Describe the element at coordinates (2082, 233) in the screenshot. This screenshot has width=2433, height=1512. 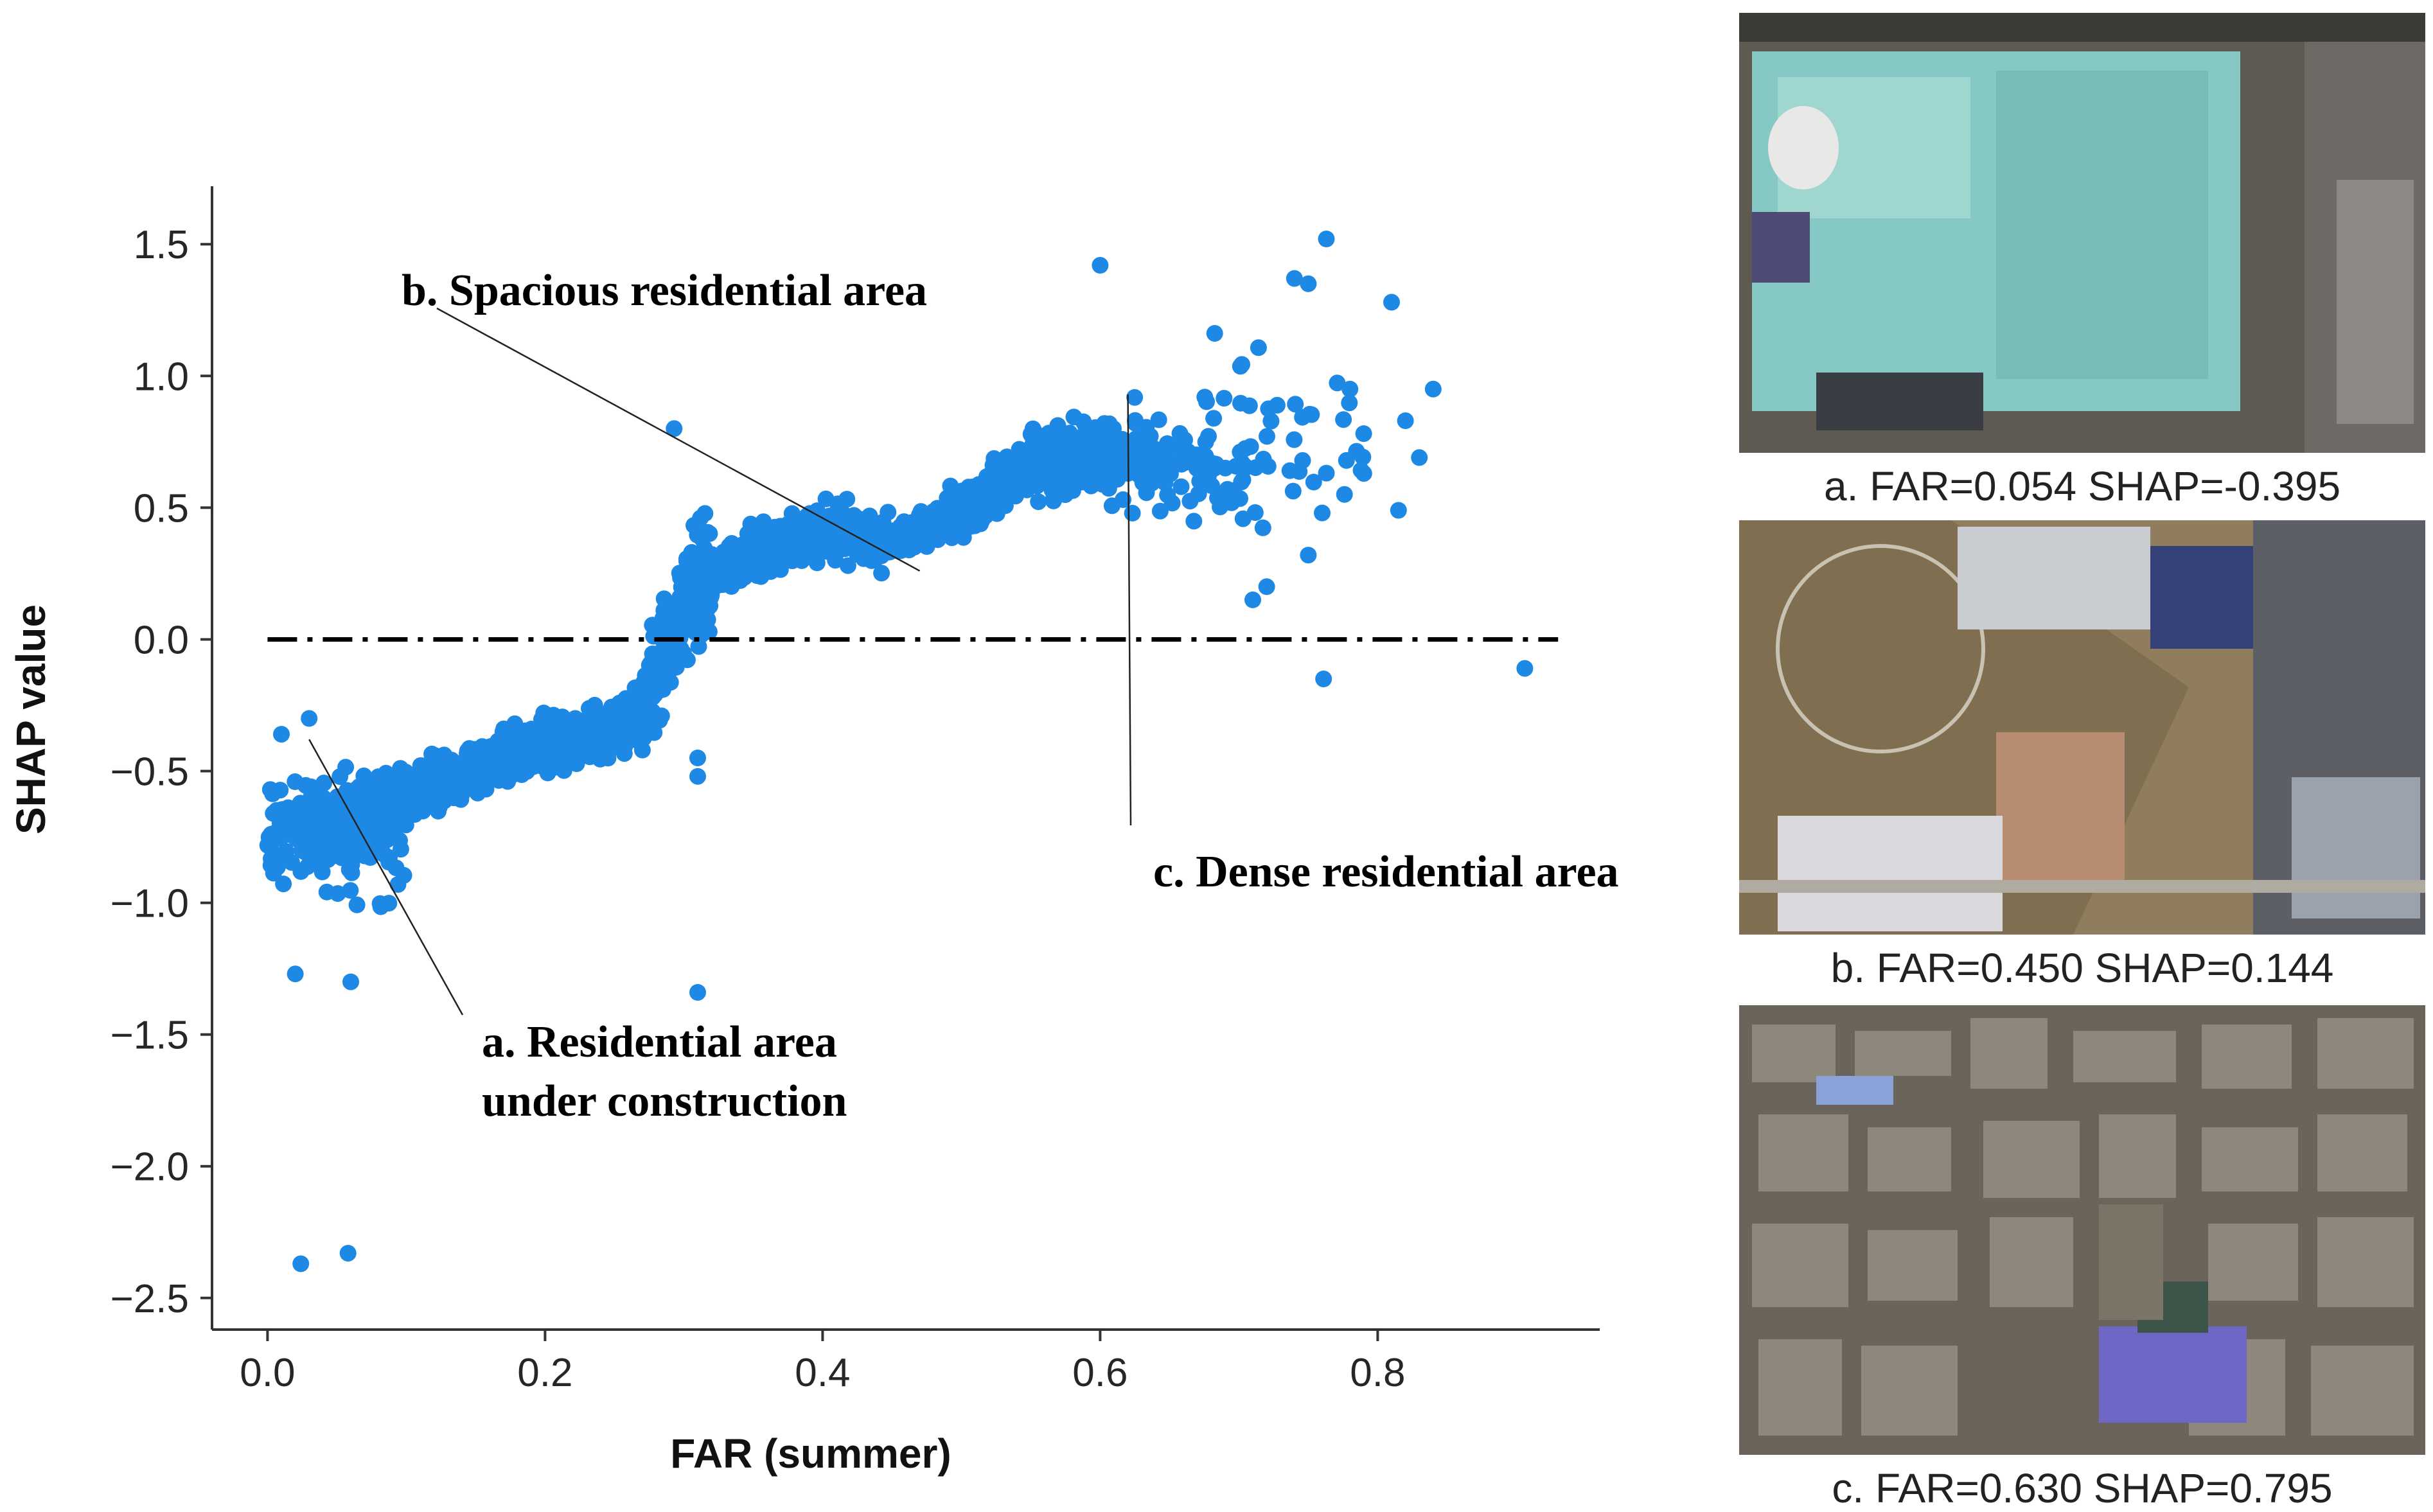
I see `image-a-thumbnail` at that location.